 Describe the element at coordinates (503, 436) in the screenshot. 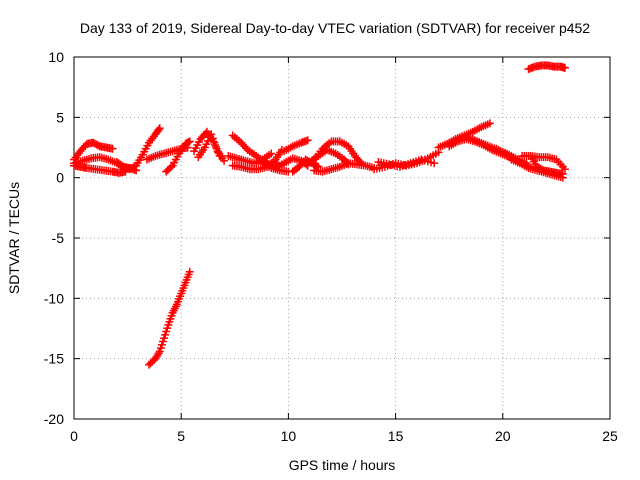

I see `x-tick-label: 20` at that location.